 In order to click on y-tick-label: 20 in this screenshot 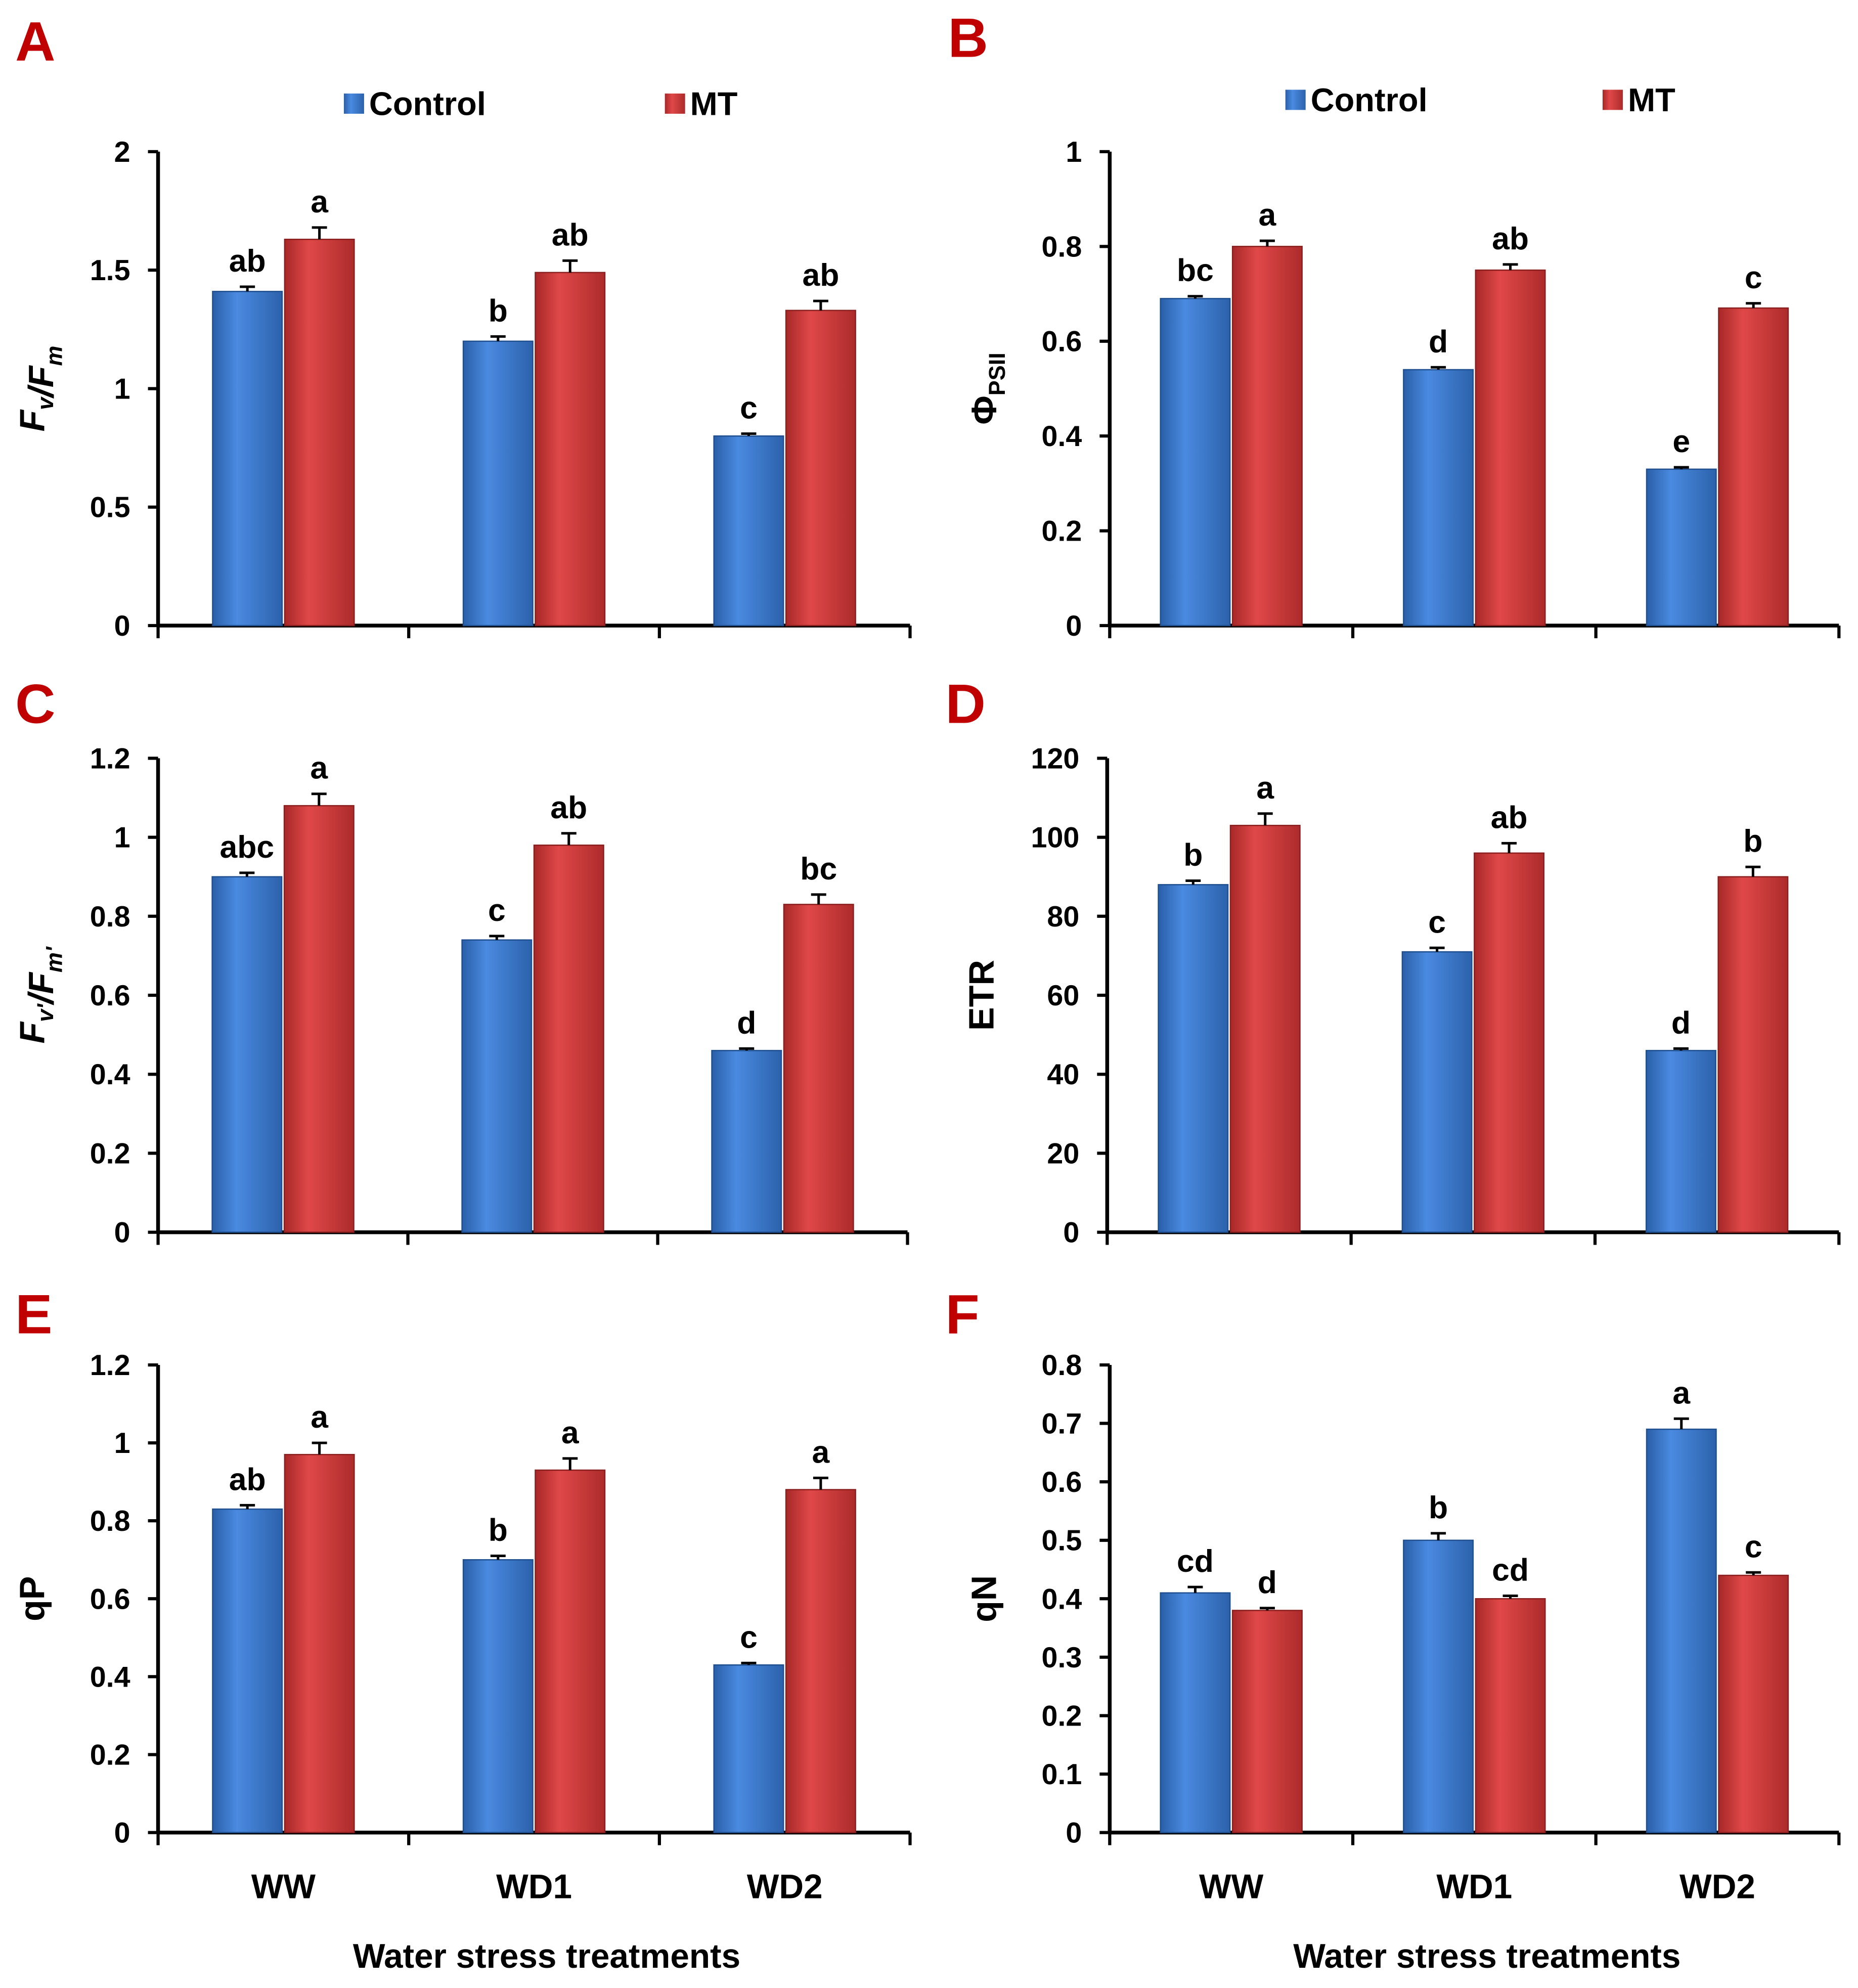, I will do `click(1063, 1153)`.